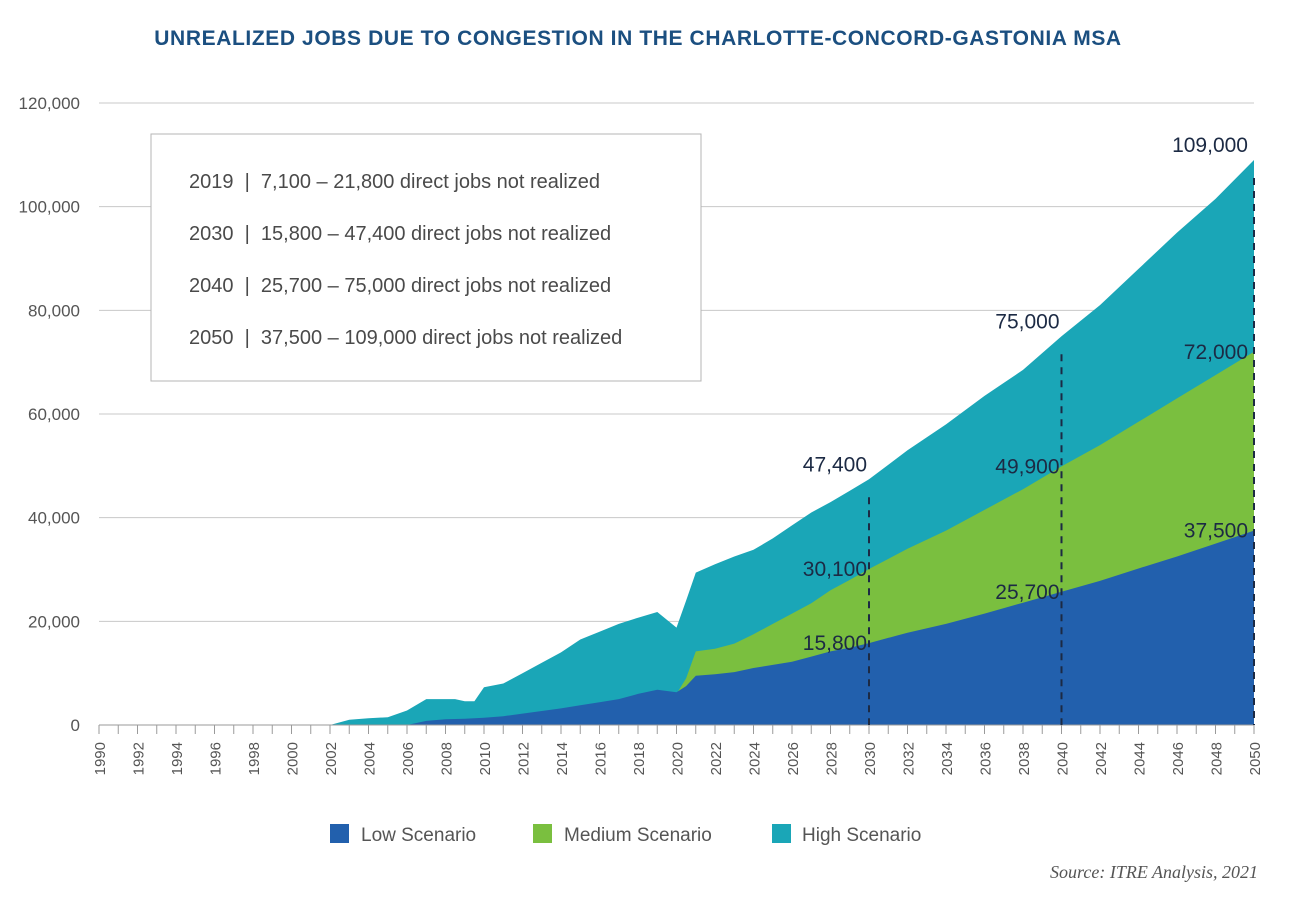 This screenshot has height=908, width=1294. Describe the element at coordinates (1101, 758) in the screenshot. I see `x-tick-label: 2042` at that location.